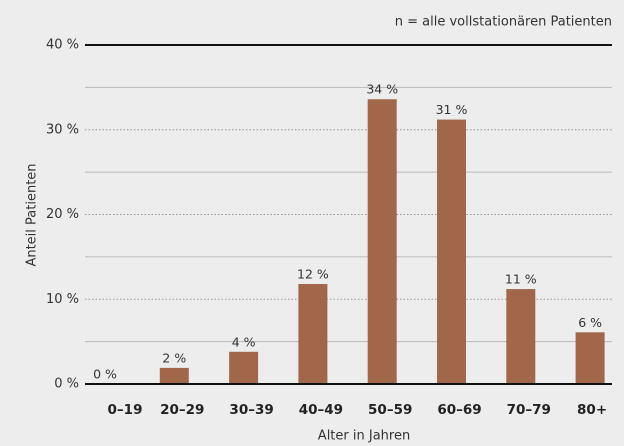 This screenshot has height=446, width=624. Describe the element at coordinates (62, 299) in the screenshot. I see `y-tick-label: 10 %` at that location.